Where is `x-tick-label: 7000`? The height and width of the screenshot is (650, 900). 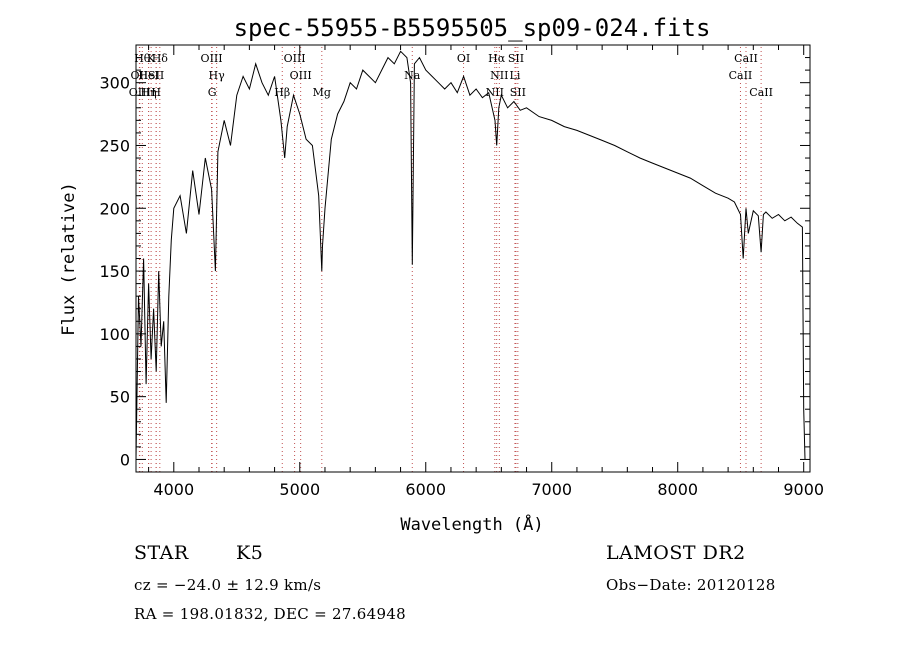 x-tick-label: 7000 is located at coordinates (551, 489).